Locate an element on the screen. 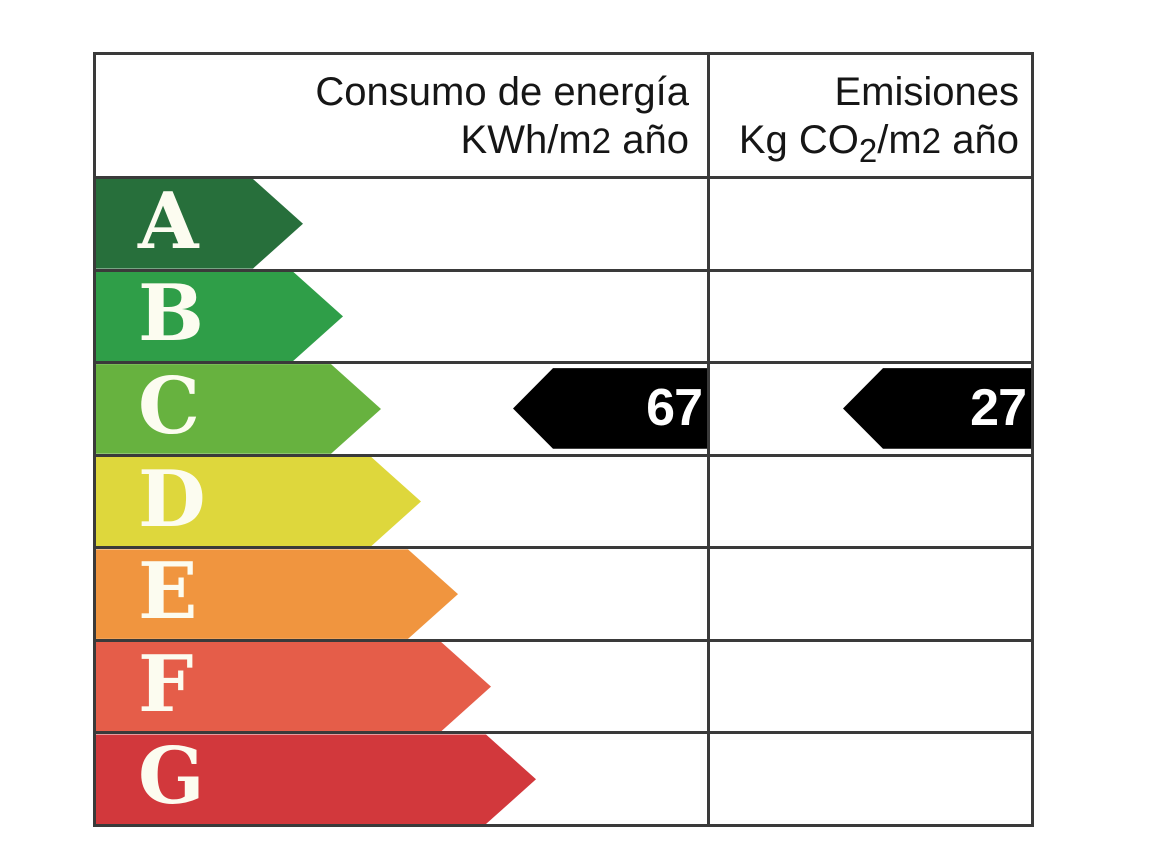  rating-arrow-g: G is located at coordinates (316, 779).